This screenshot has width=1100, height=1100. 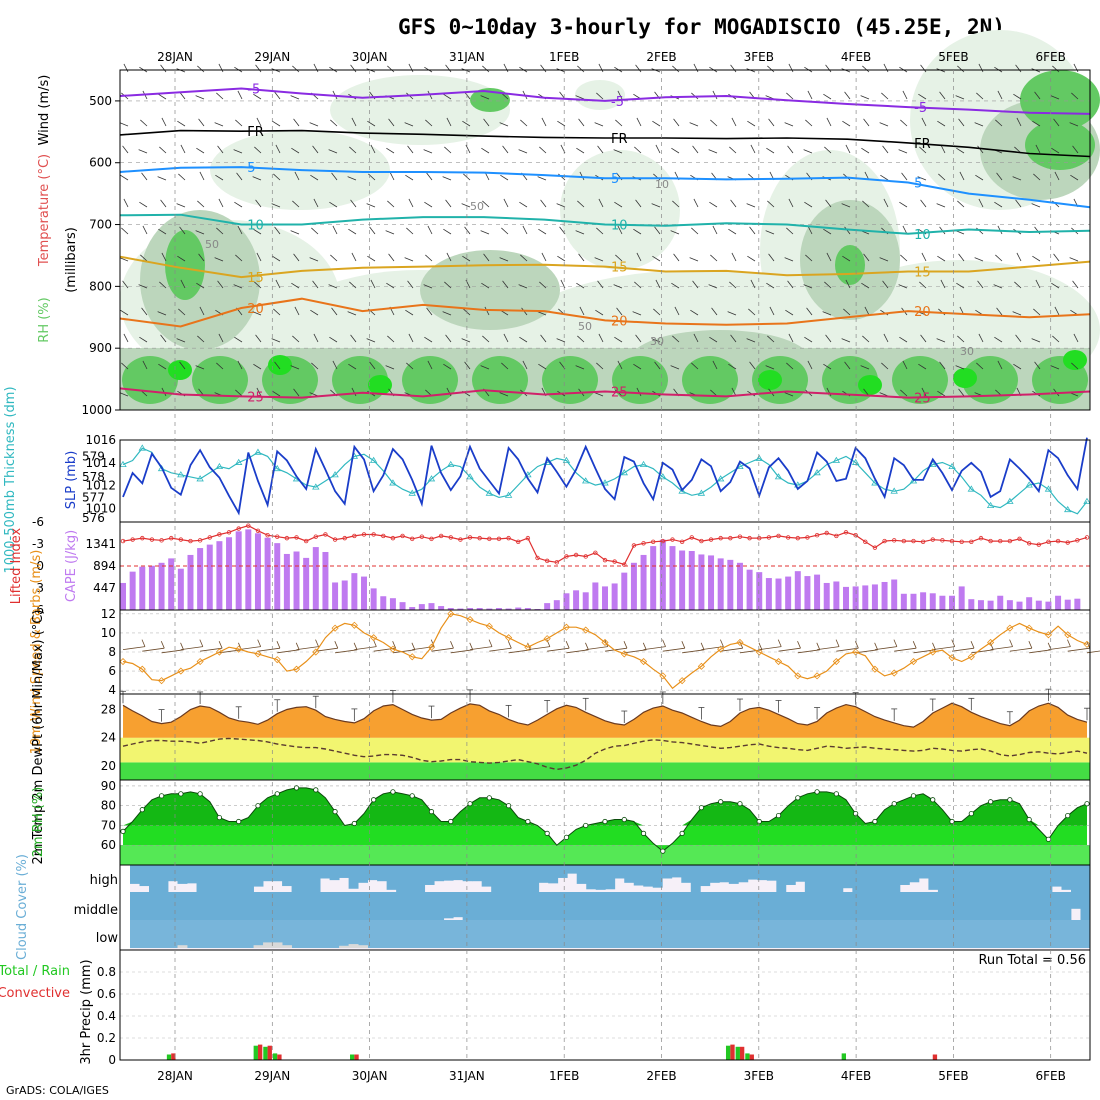 I want to click on date-label-top: 30JAN, so click(x=370, y=57).